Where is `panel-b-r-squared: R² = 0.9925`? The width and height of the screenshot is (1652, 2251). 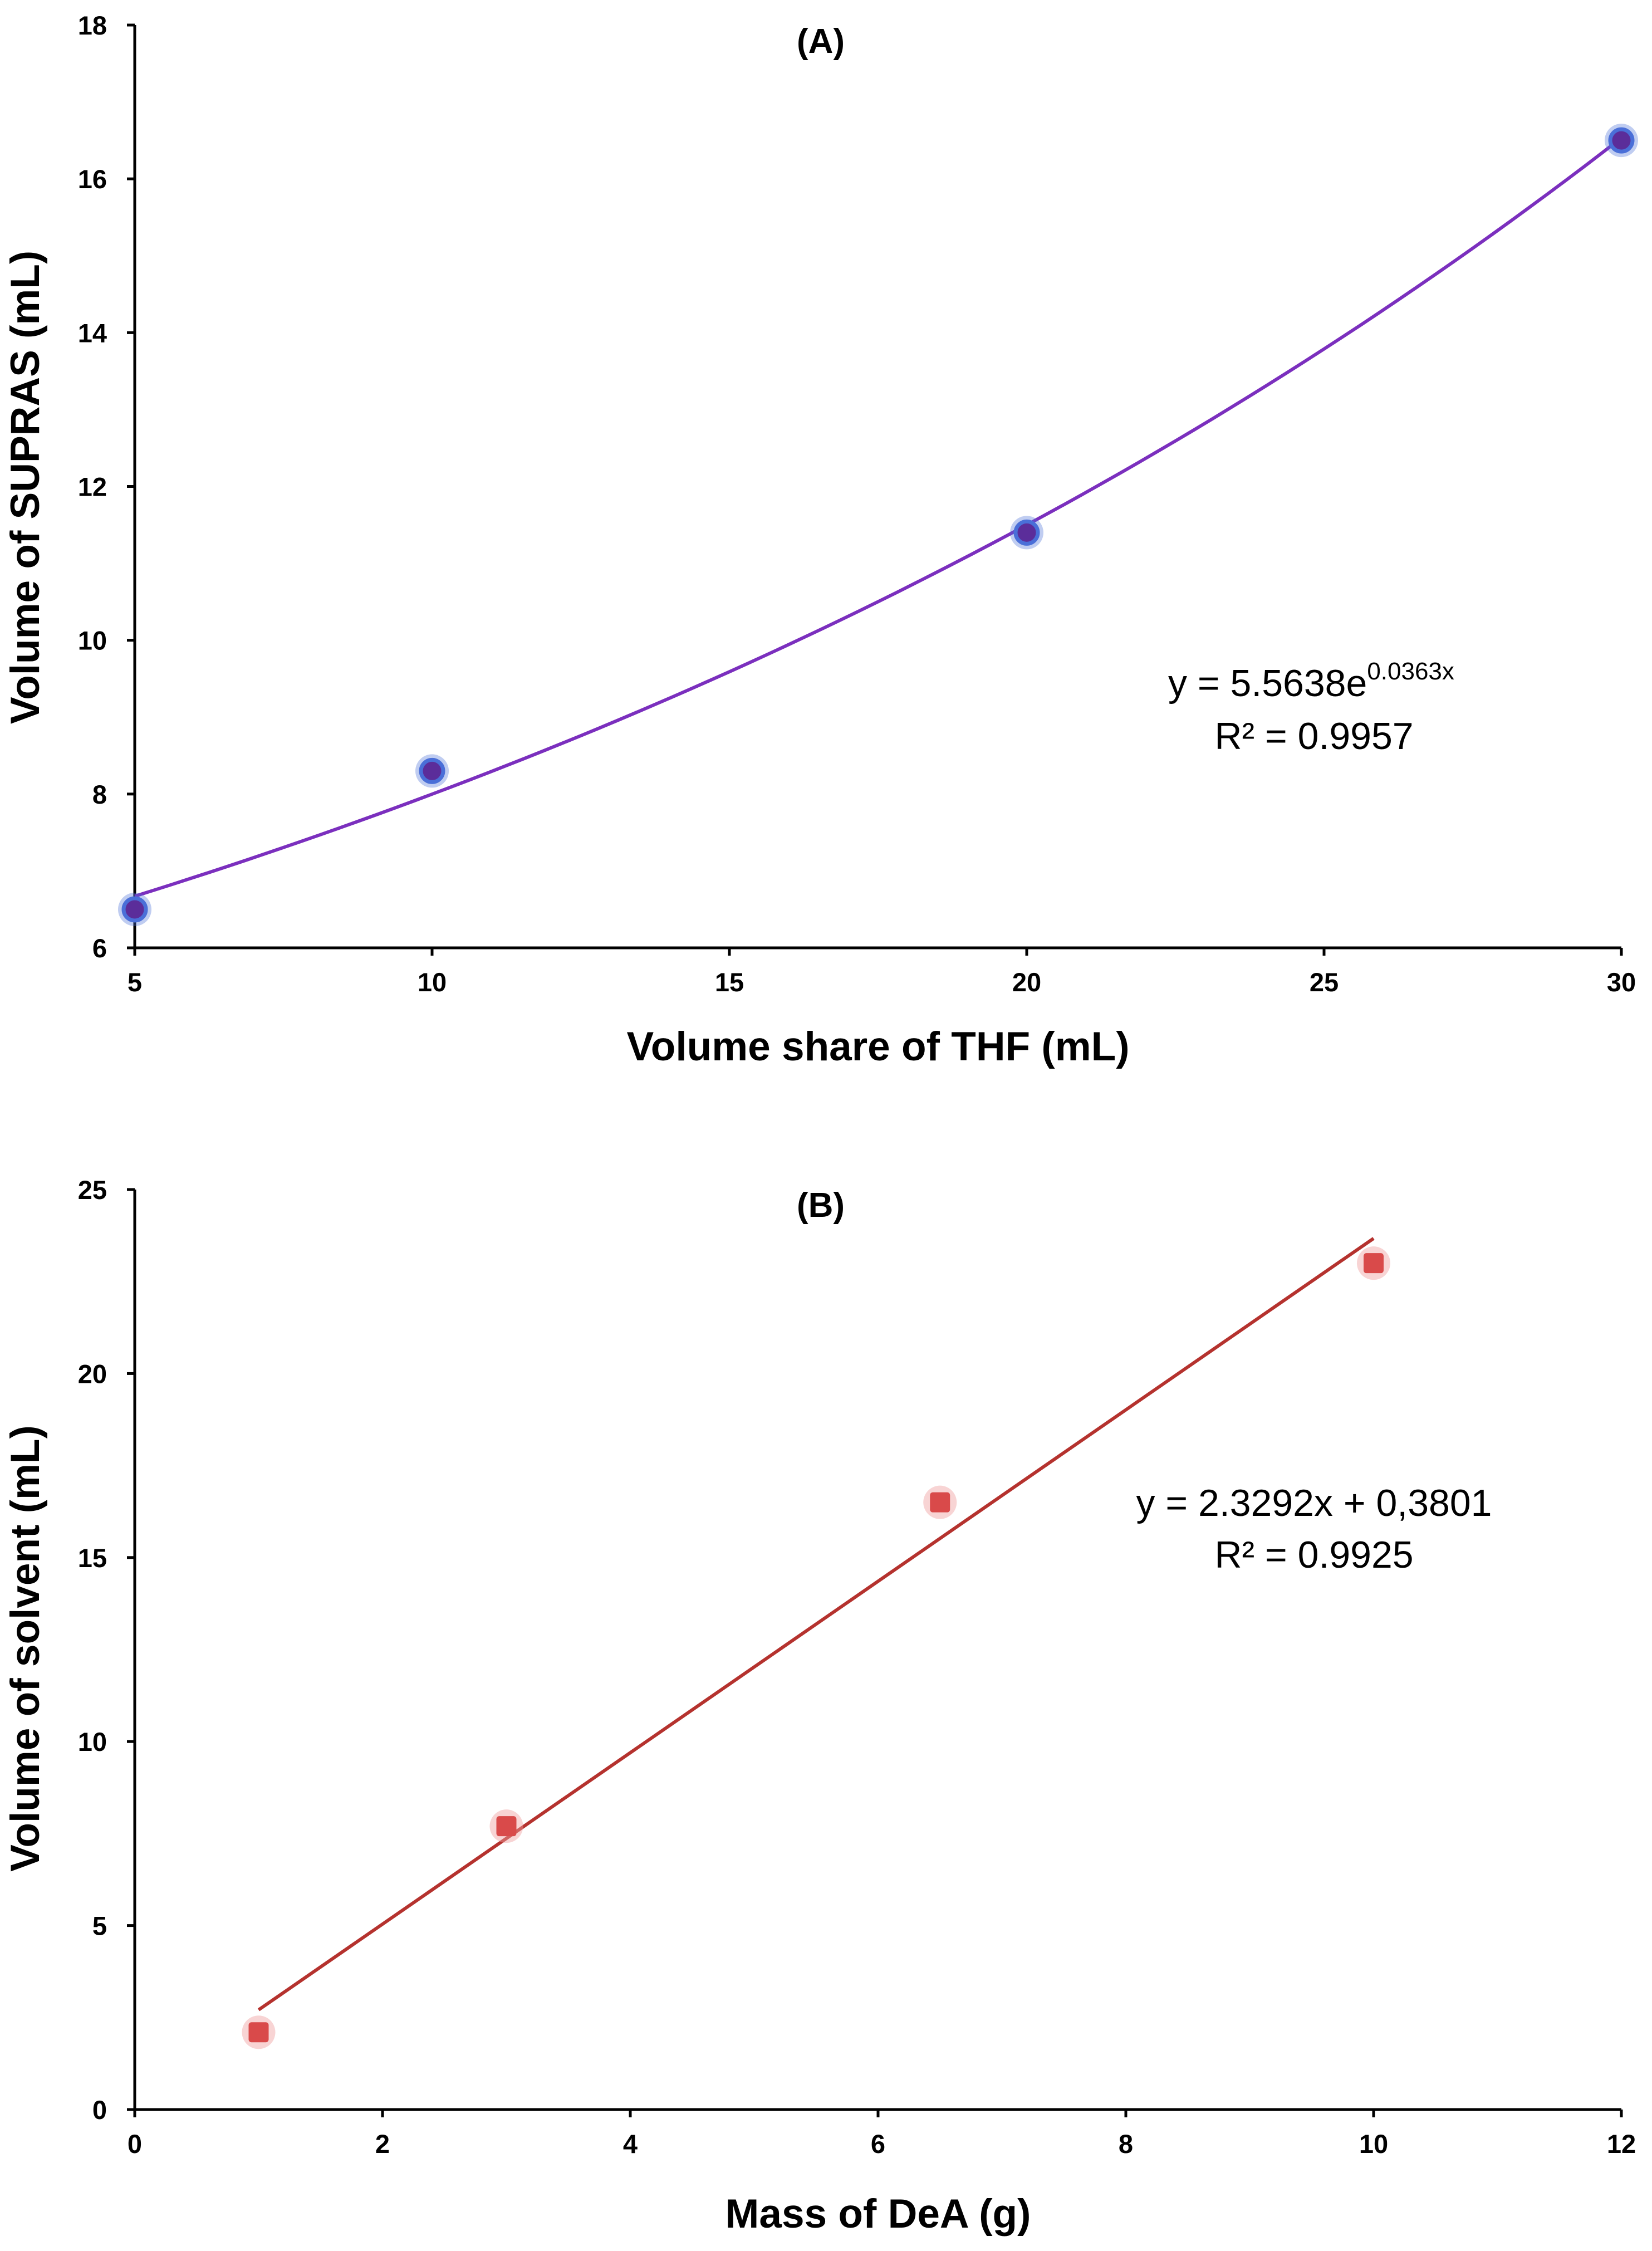
panel-b-r-squared: R² = 0.9925 is located at coordinates (1313, 1555).